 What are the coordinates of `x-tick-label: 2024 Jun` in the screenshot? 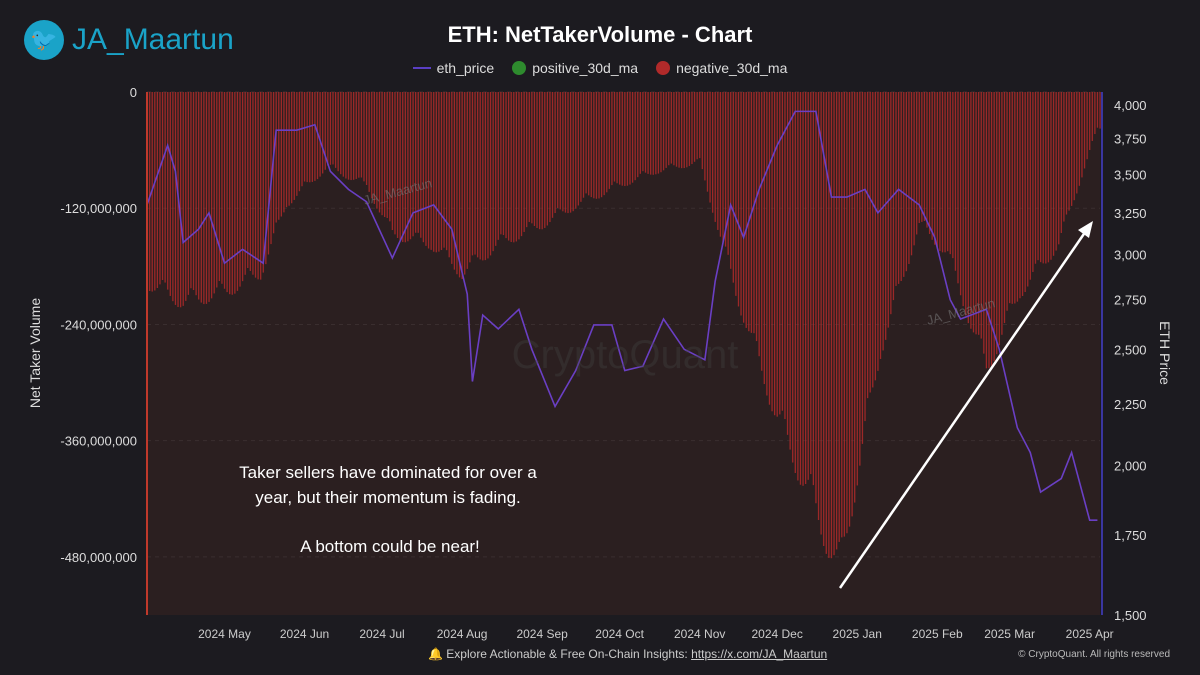 It's located at (304, 634).